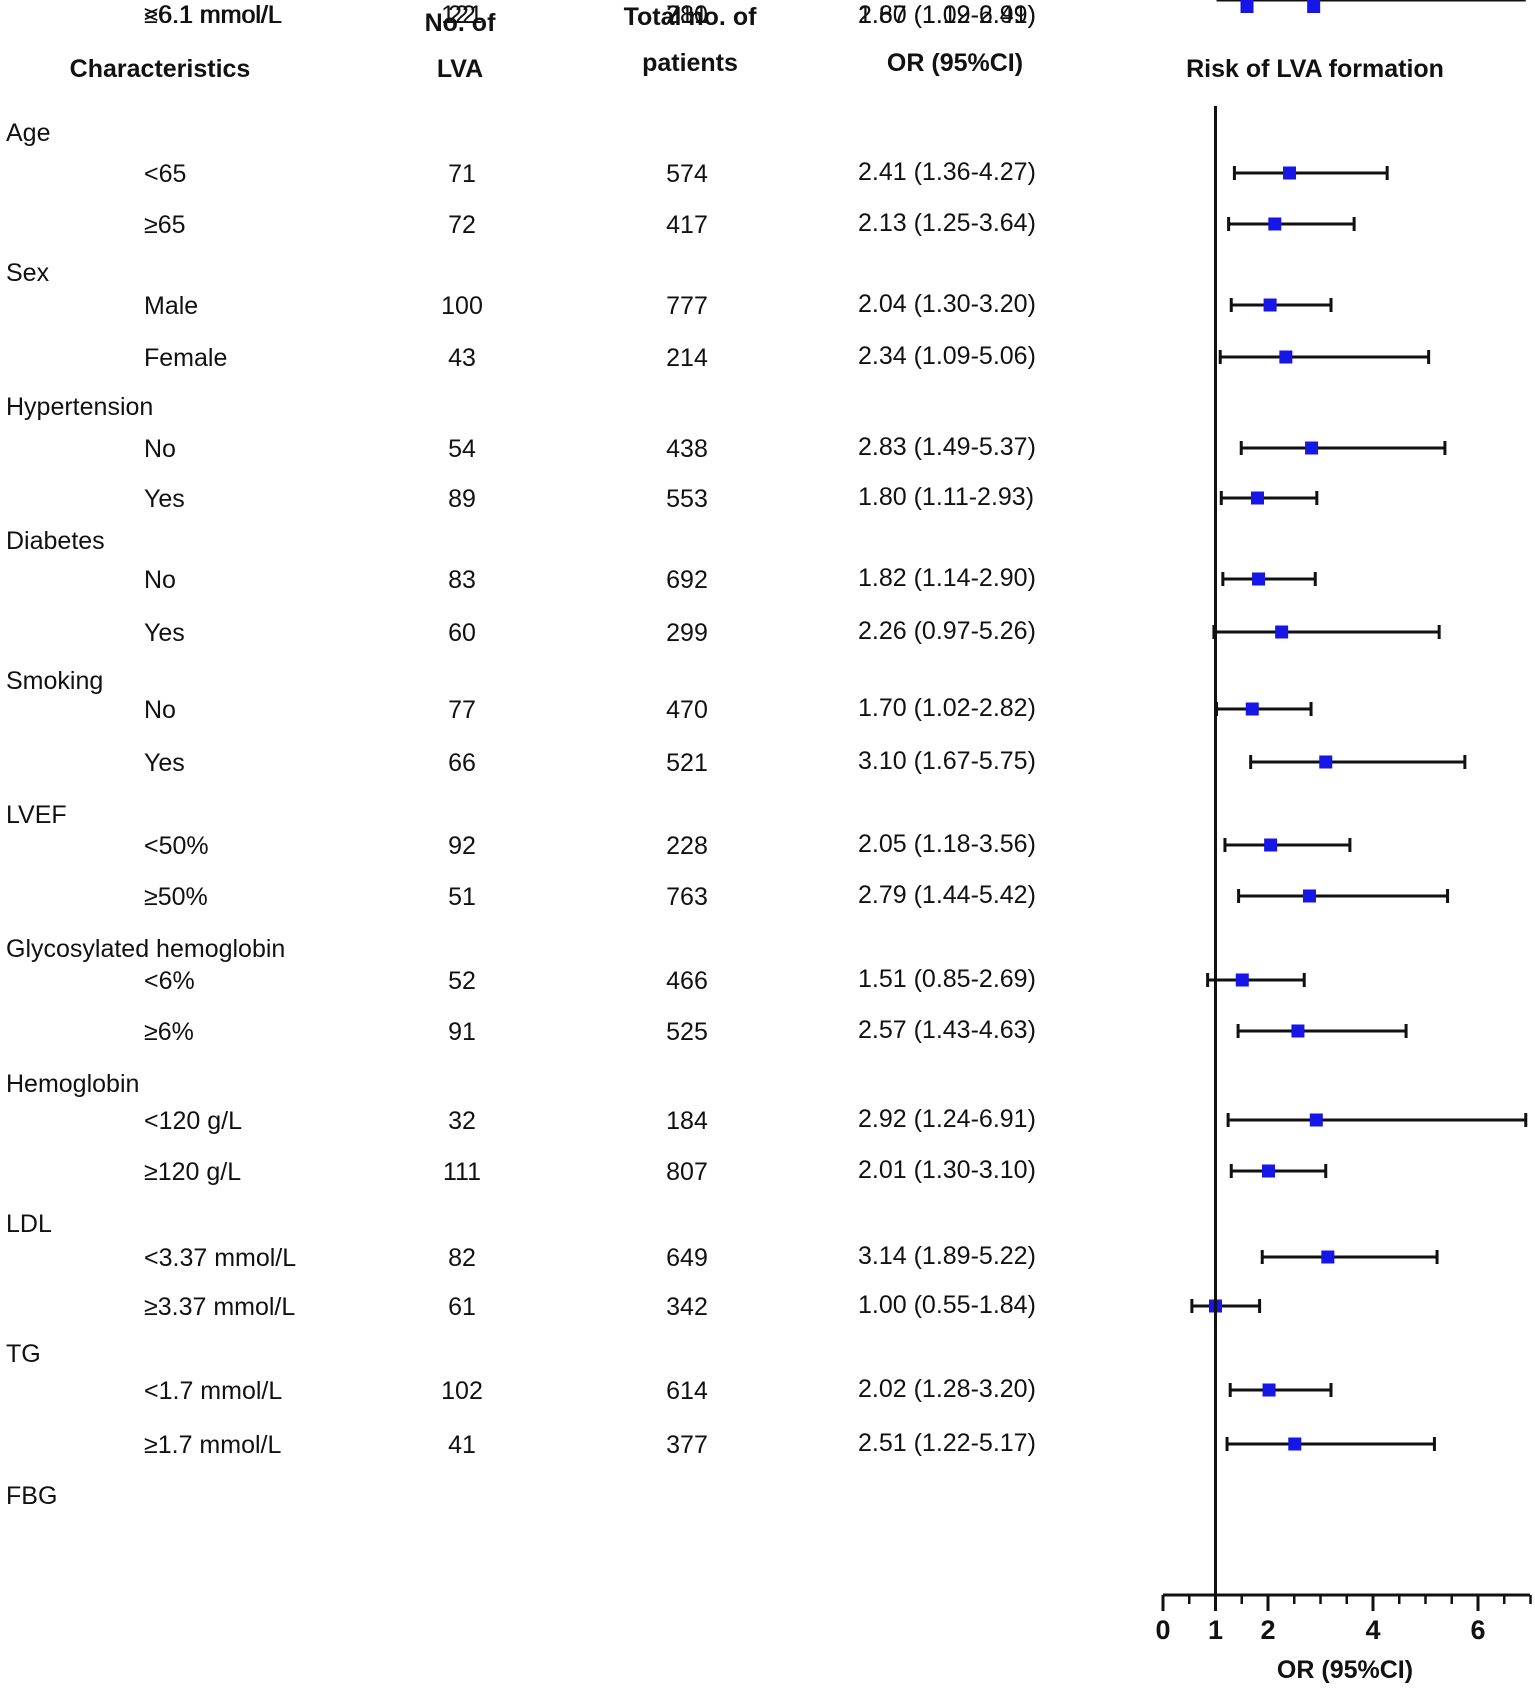 Image resolution: width=1535 pixels, height=1689 pixels. What do you see at coordinates (687, 981) in the screenshot?
I see `patient-count: 466` at bounding box center [687, 981].